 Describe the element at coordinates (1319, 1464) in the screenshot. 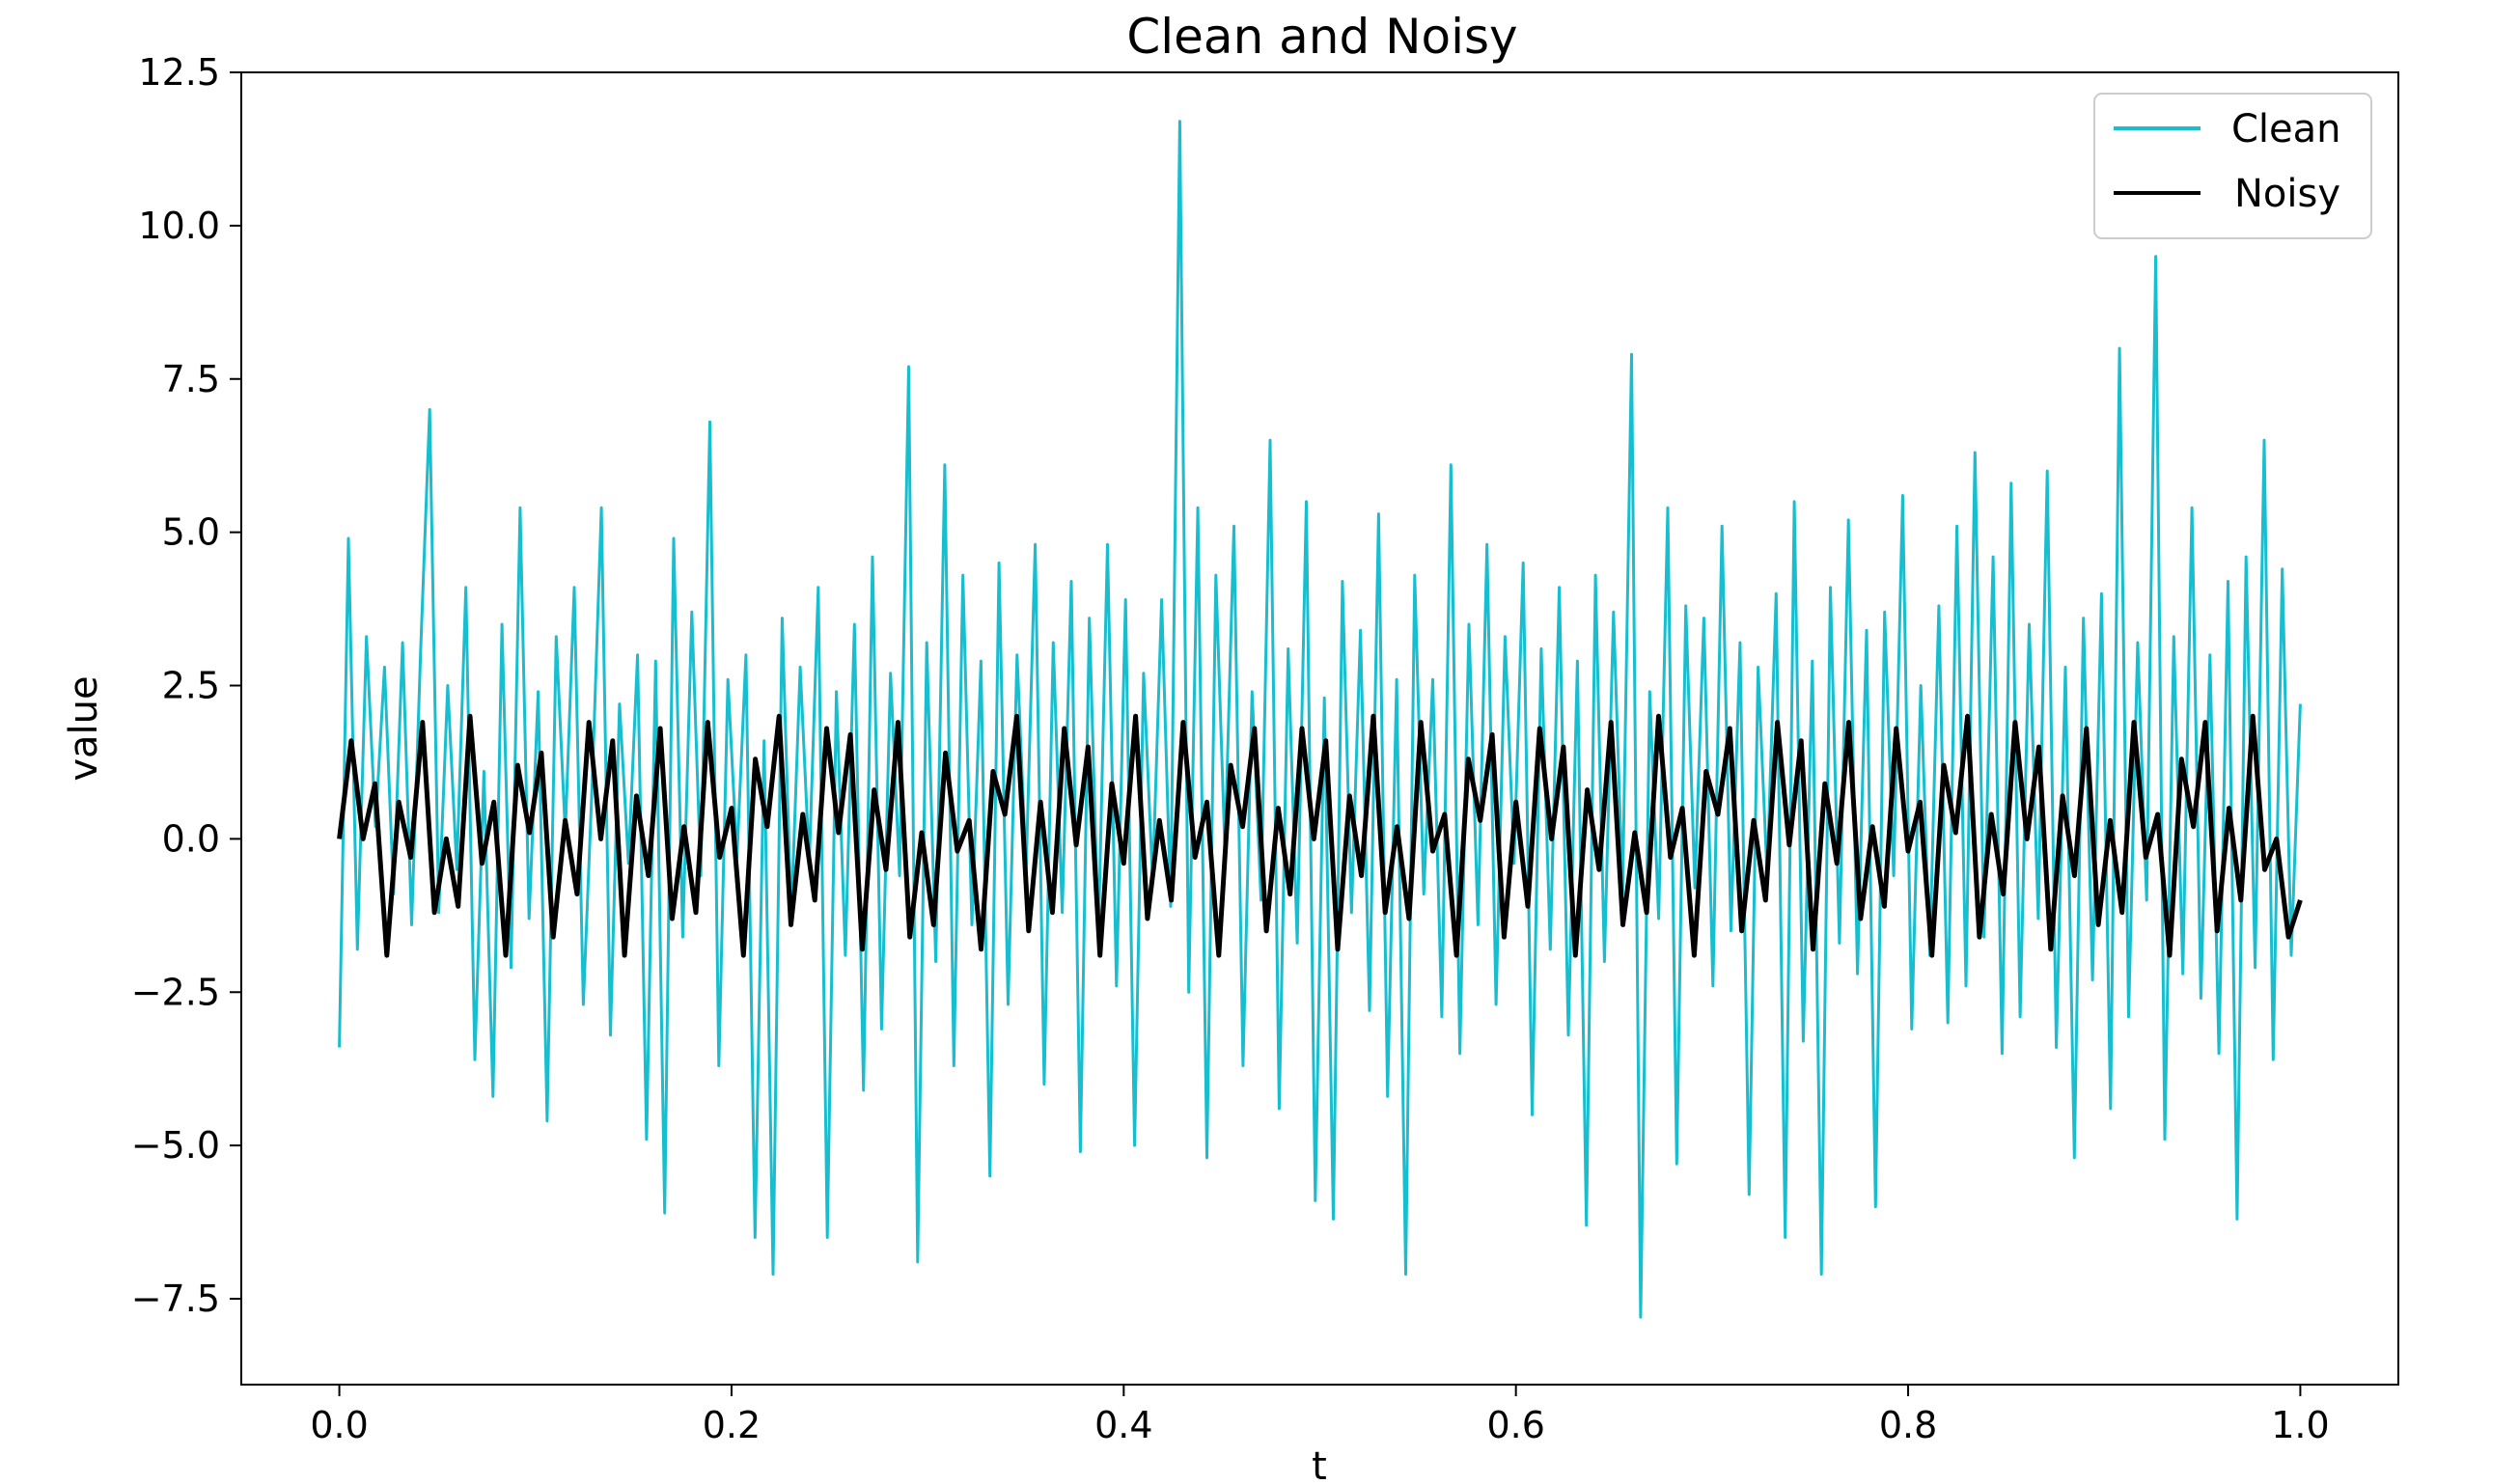

I see `x-axis-label: t` at that location.